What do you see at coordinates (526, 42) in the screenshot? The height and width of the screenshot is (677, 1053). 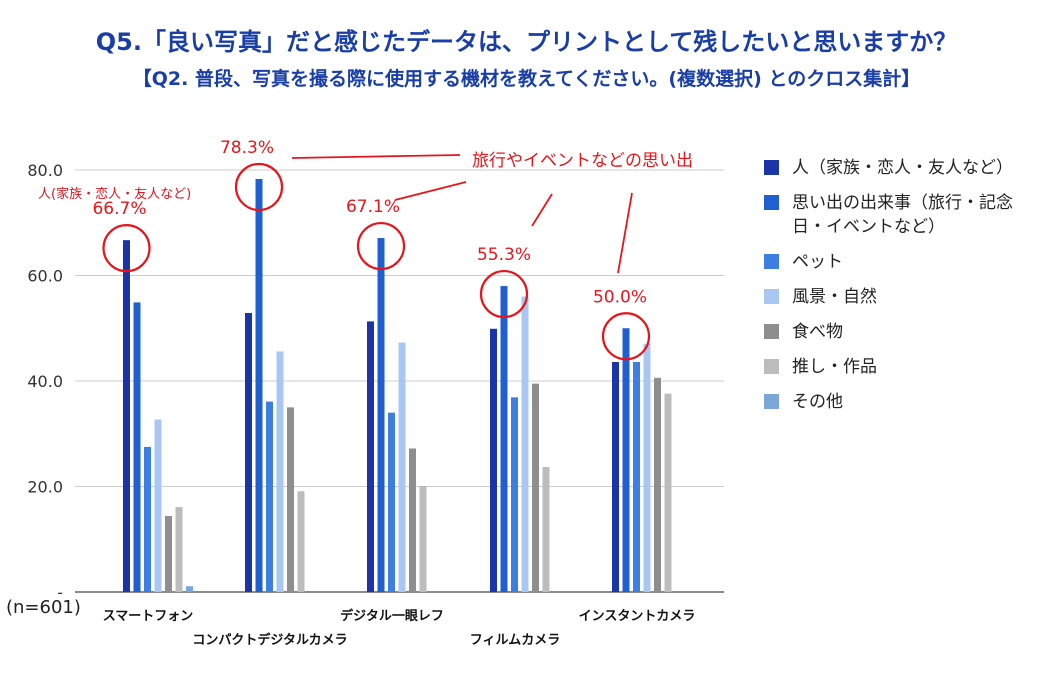 I see `chart-title: Q5.「良い写真」だと感じたデータは、プリントとして残したいと思いますか？` at bounding box center [526, 42].